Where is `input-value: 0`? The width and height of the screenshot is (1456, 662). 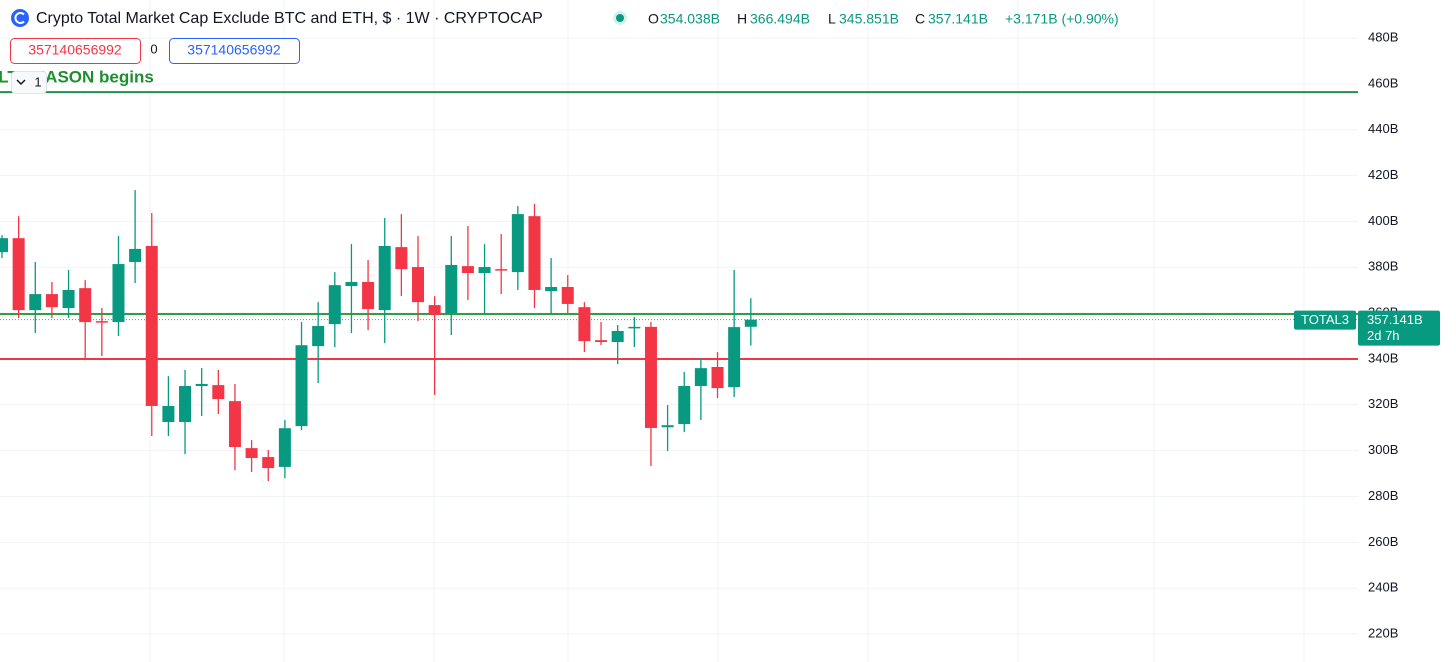 input-value: 0 is located at coordinates (153, 48).